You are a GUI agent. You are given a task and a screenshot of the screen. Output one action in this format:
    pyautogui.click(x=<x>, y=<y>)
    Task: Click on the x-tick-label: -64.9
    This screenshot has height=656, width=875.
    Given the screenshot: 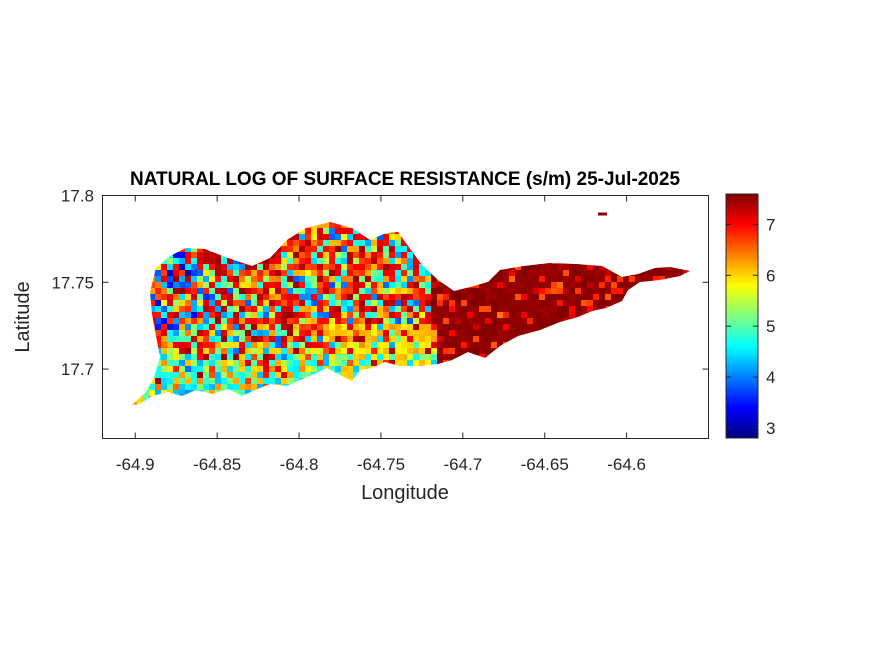 What is the action you would take?
    pyautogui.click(x=135, y=464)
    